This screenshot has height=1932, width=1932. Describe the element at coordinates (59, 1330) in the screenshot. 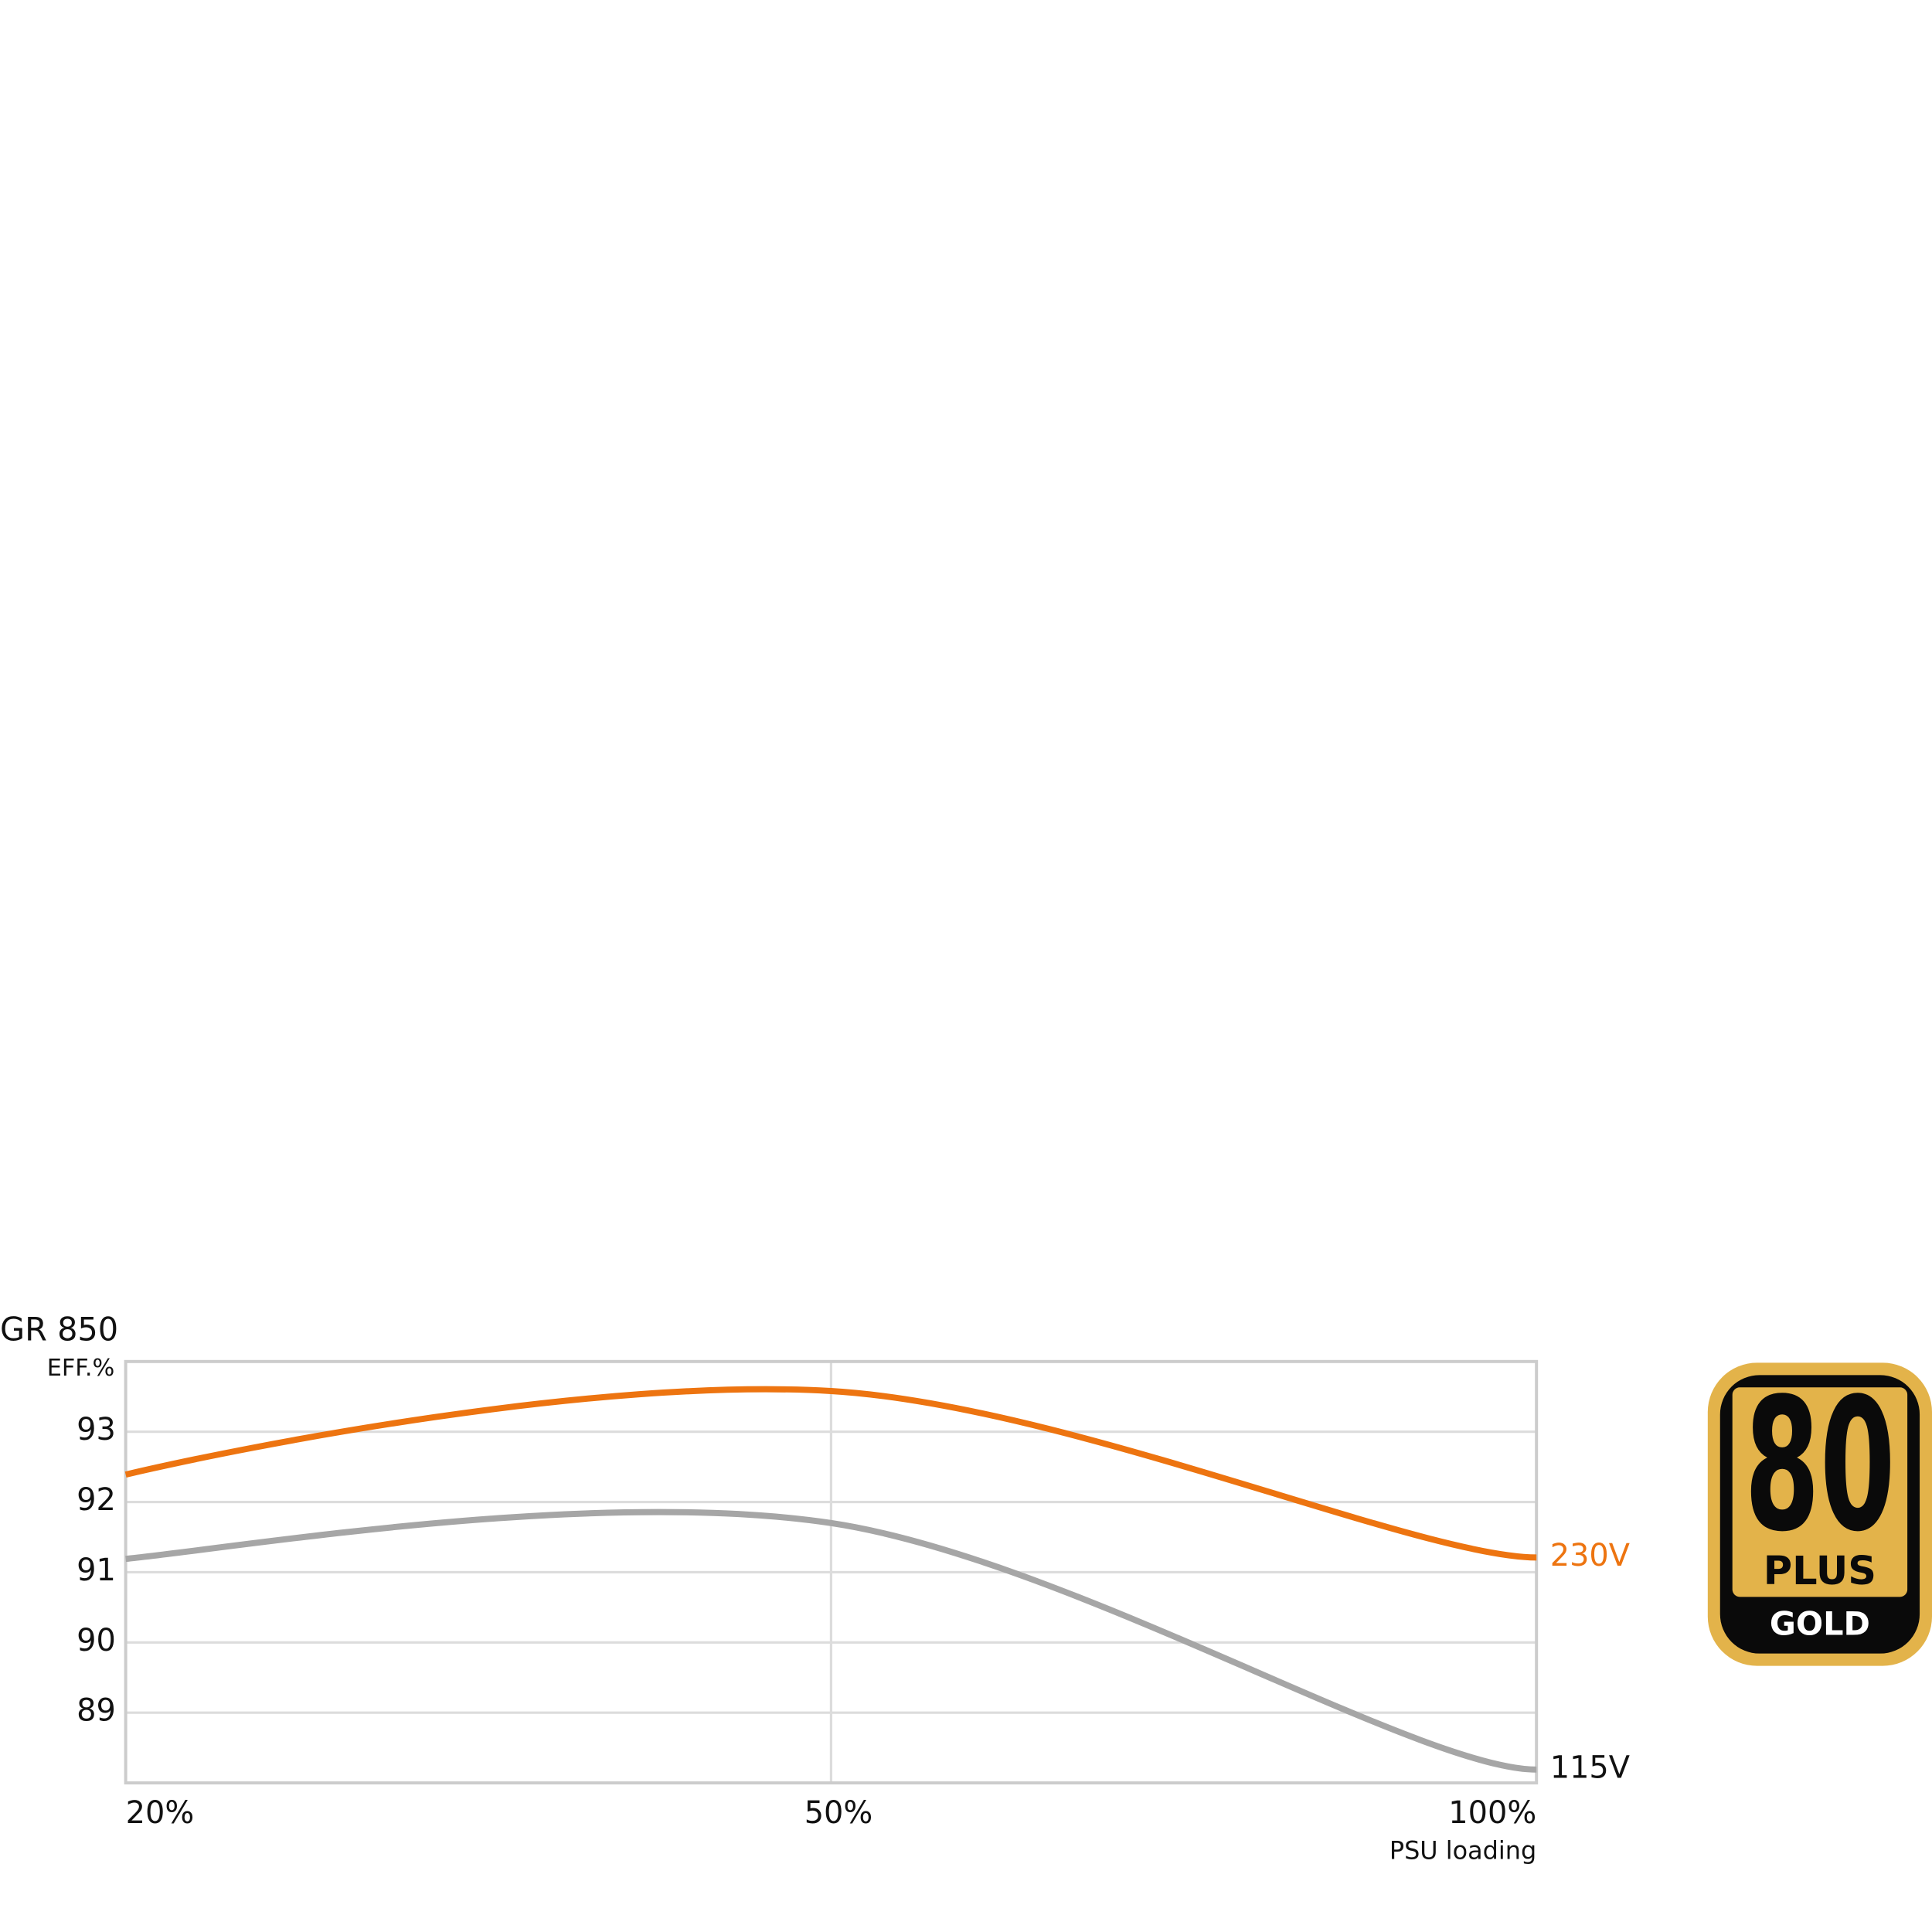

I see `chart-title: GR 850` at that location.